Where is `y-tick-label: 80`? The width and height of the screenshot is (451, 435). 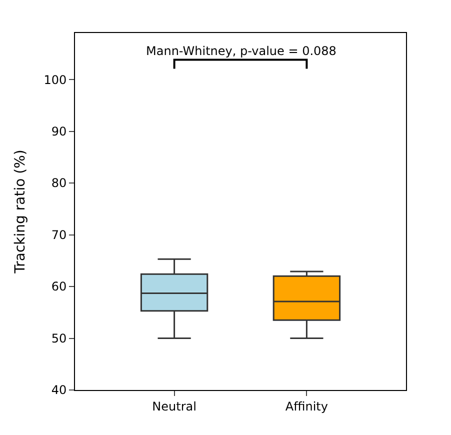
y-tick-label: 80 is located at coordinates (59, 183).